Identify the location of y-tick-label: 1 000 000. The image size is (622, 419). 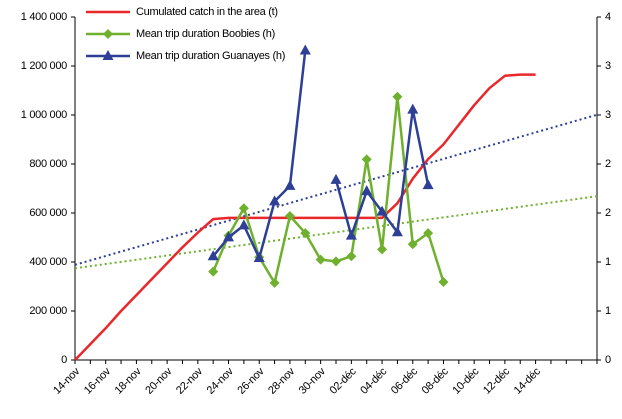
(44, 115).